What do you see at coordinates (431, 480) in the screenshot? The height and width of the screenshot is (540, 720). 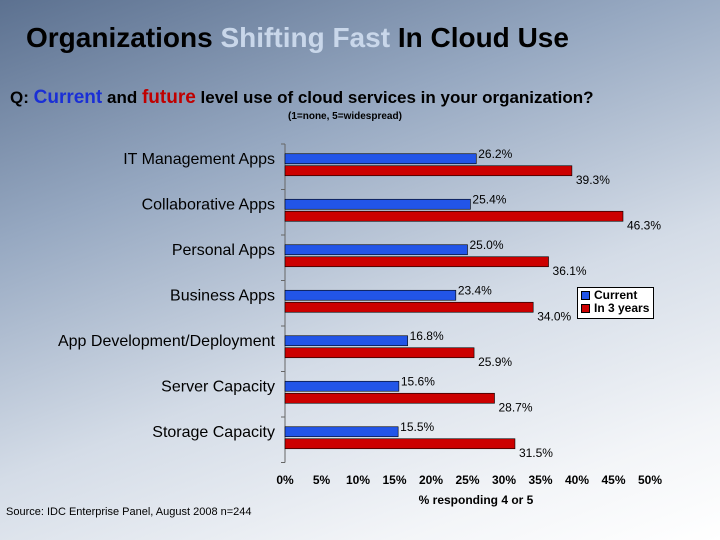 I see `x-tick-label: 20%` at bounding box center [431, 480].